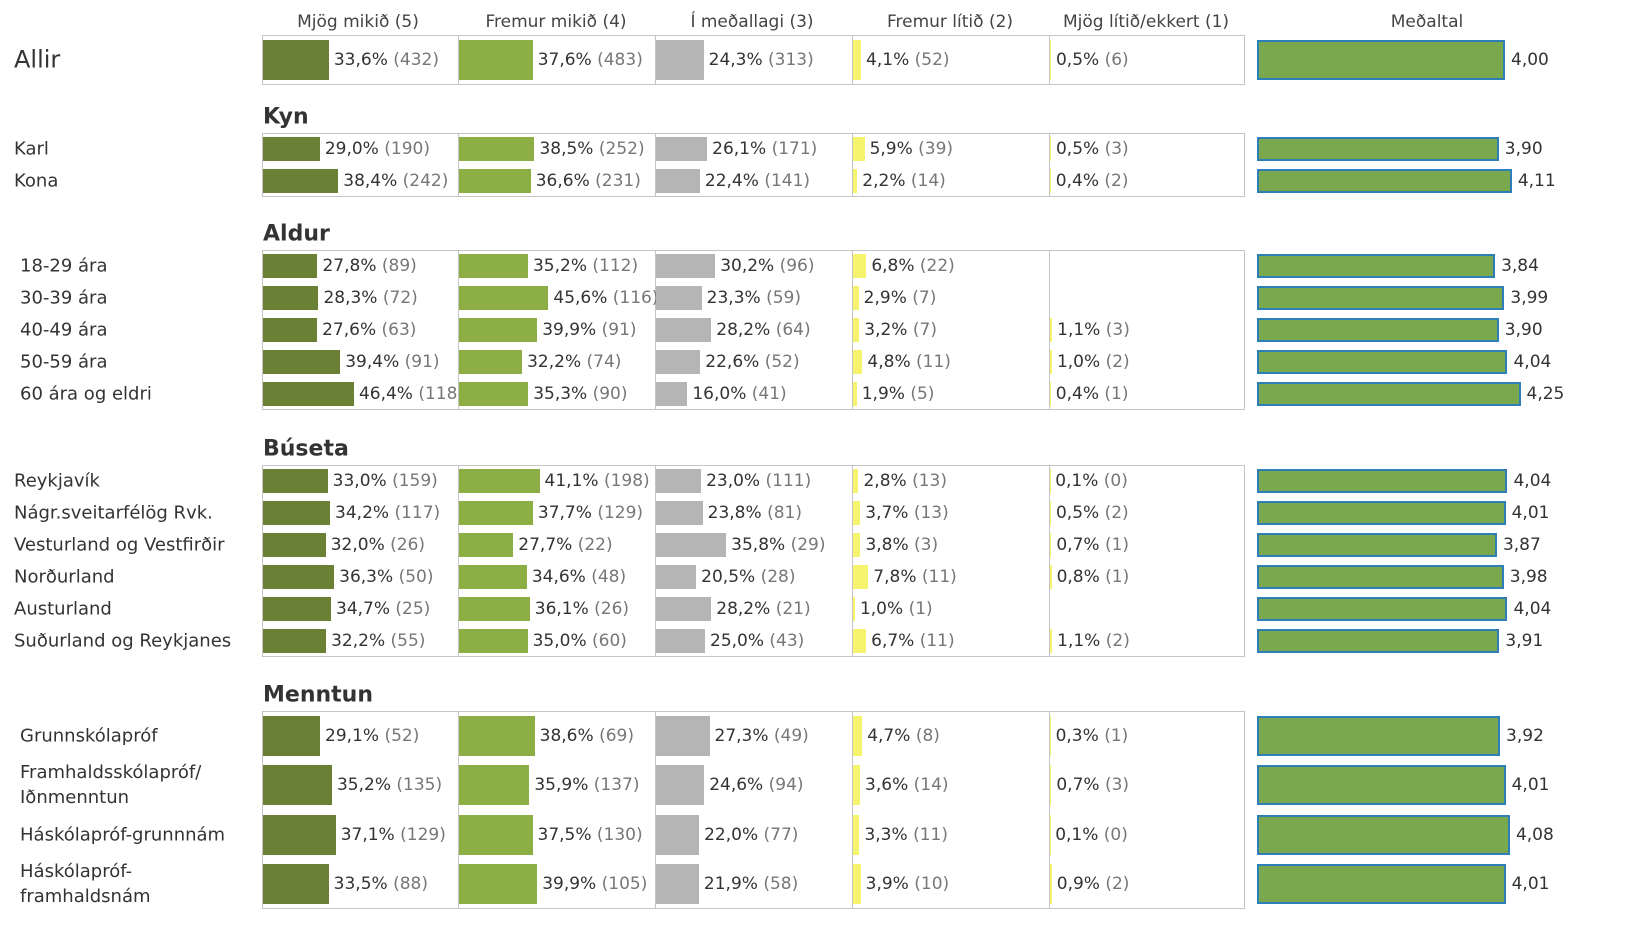 Image resolution: width=1643 pixels, height=946 pixels. What do you see at coordinates (1092, 513) in the screenshot?
I see `value-label: 0,5% (2)` at bounding box center [1092, 513].